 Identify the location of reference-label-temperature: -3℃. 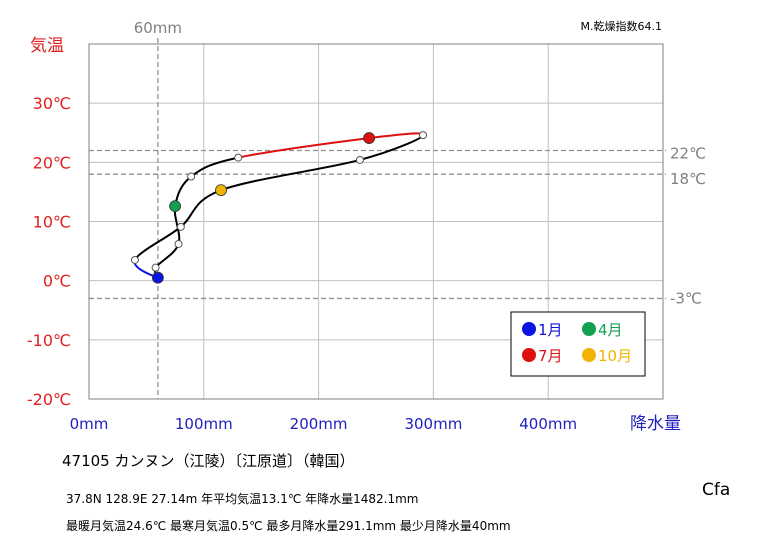
(686, 298).